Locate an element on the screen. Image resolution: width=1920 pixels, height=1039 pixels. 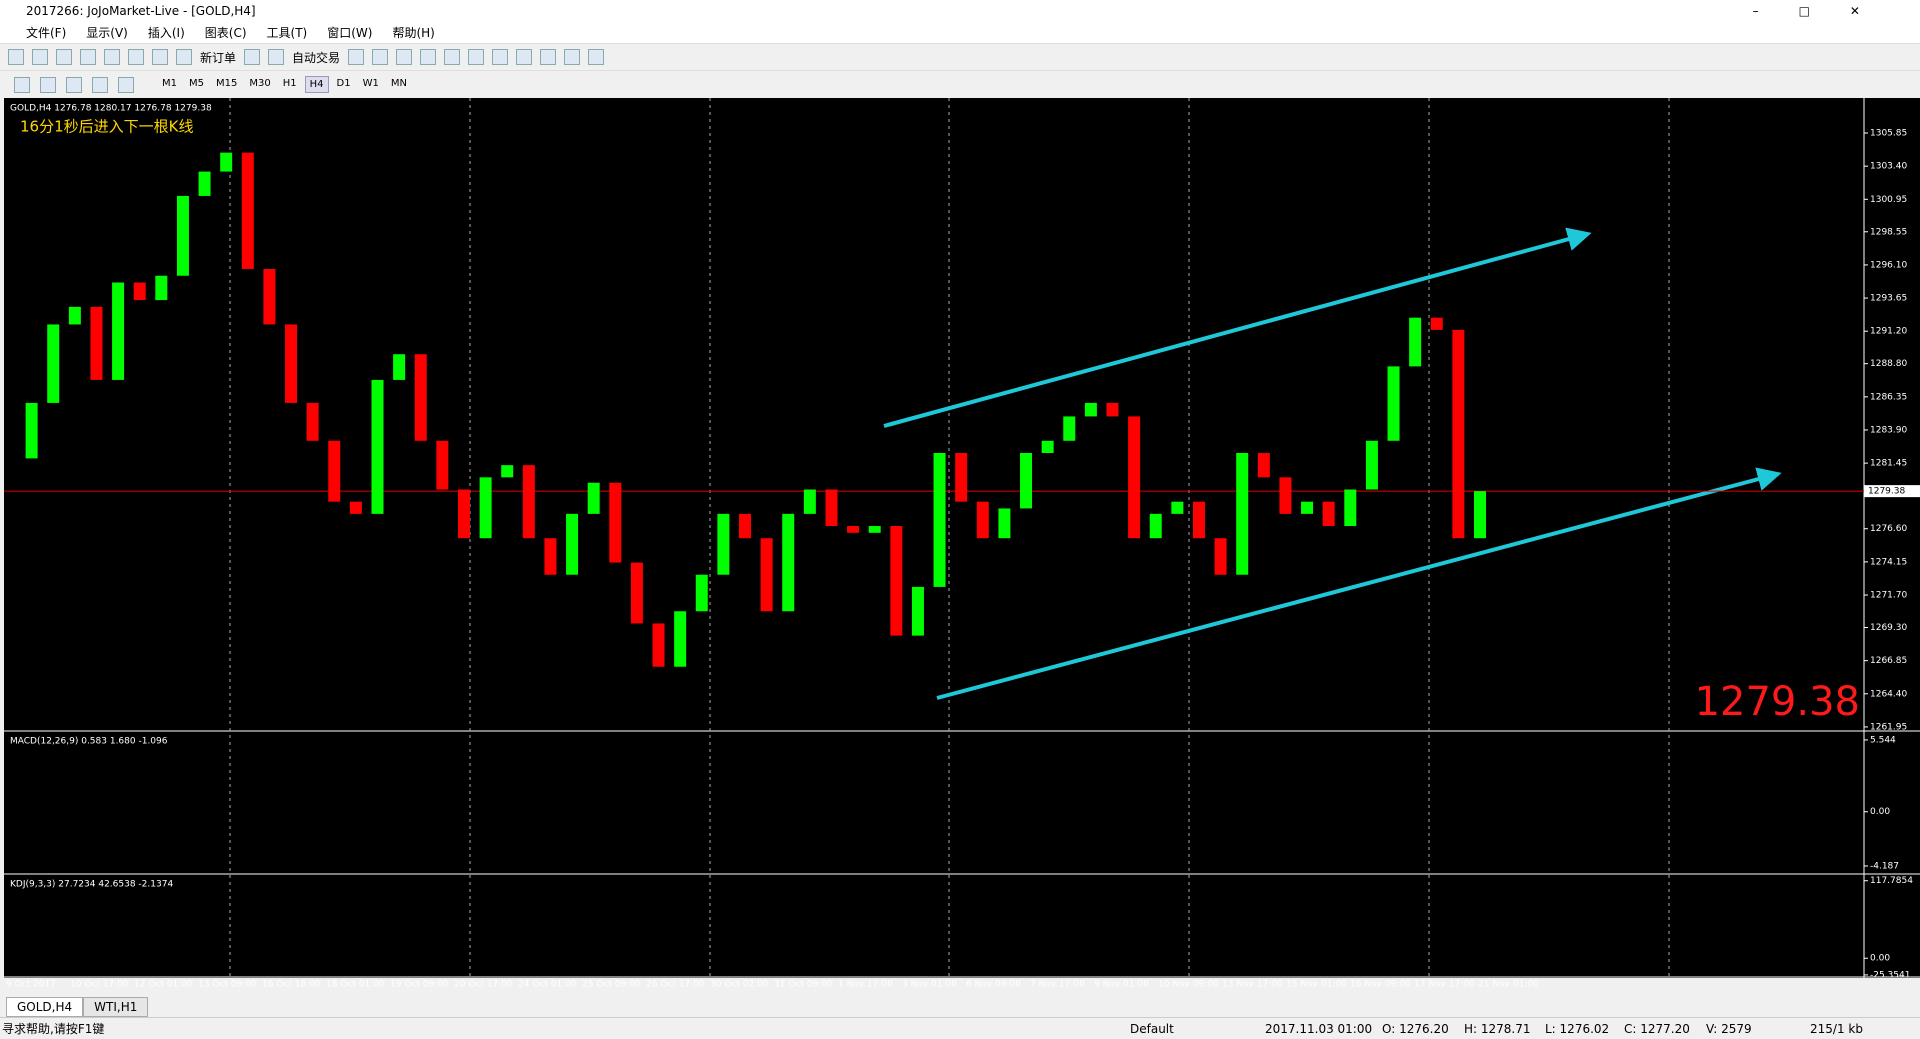
x-tick-label: 9 Oct 2017 is located at coordinates (31, 985).